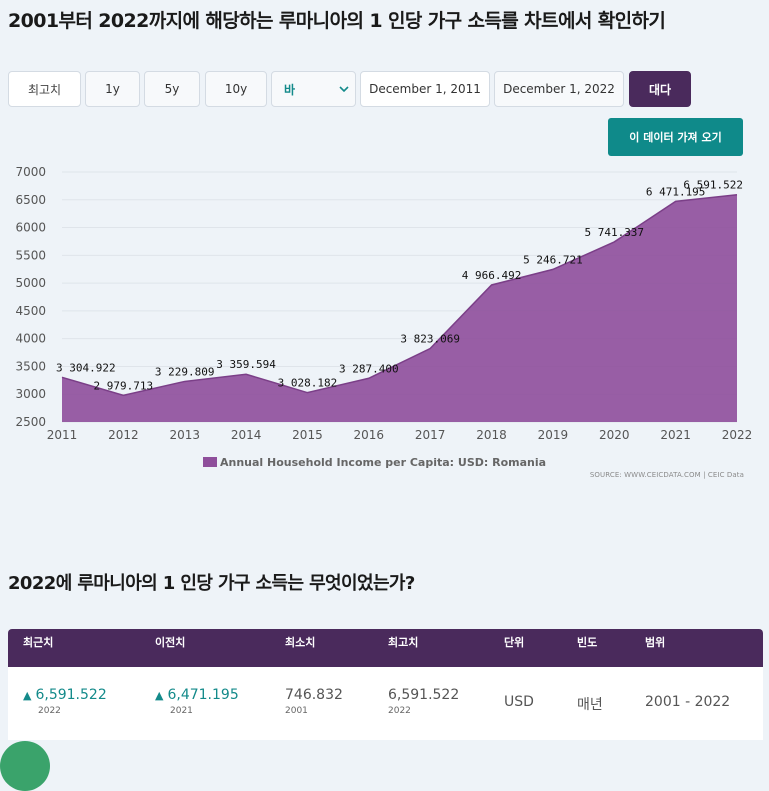  What do you see at coordinates (211, 583) in the screenshot?
I see `section-title: 2022에 루마니아의 1 인당 가구 소득는 무엇이었는가?` at bounding box center [211, 583].